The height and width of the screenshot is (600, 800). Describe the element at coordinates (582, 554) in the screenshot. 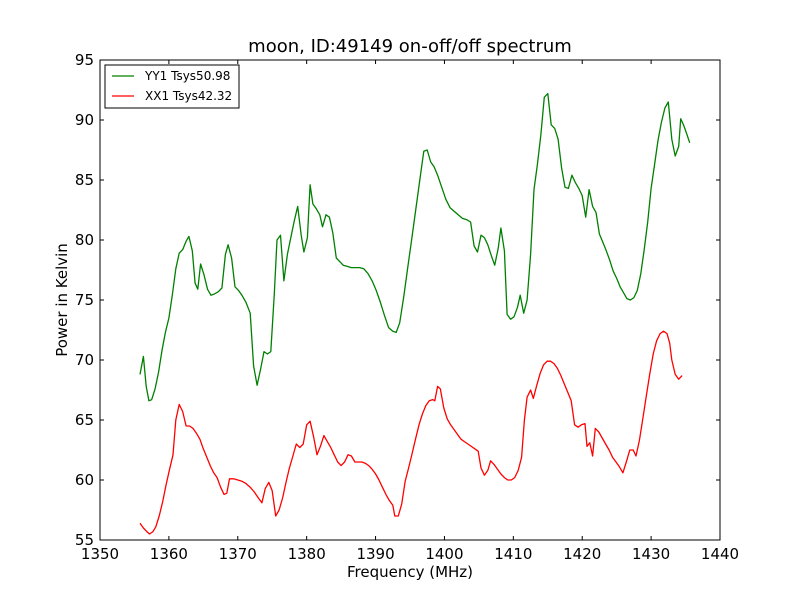

I see `x-tick-label: 1420` at that location.